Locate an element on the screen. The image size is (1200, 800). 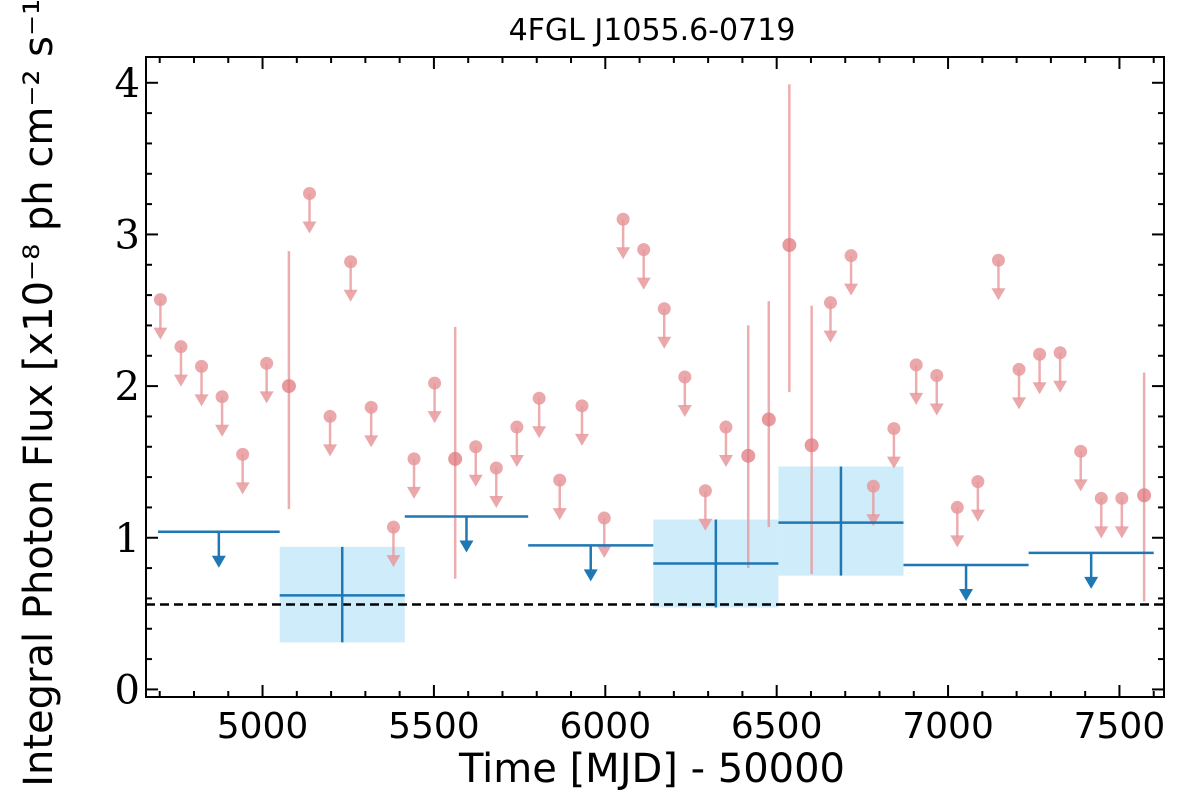
x-tick-label: 6500 is located at coordinates (777, 726).